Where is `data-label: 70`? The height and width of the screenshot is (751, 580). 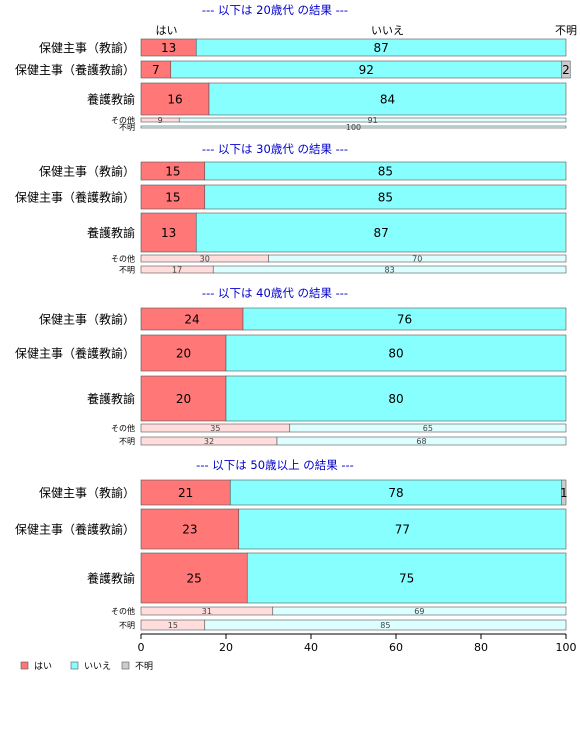
data-label: 70 is located at coordinates (417, 259).